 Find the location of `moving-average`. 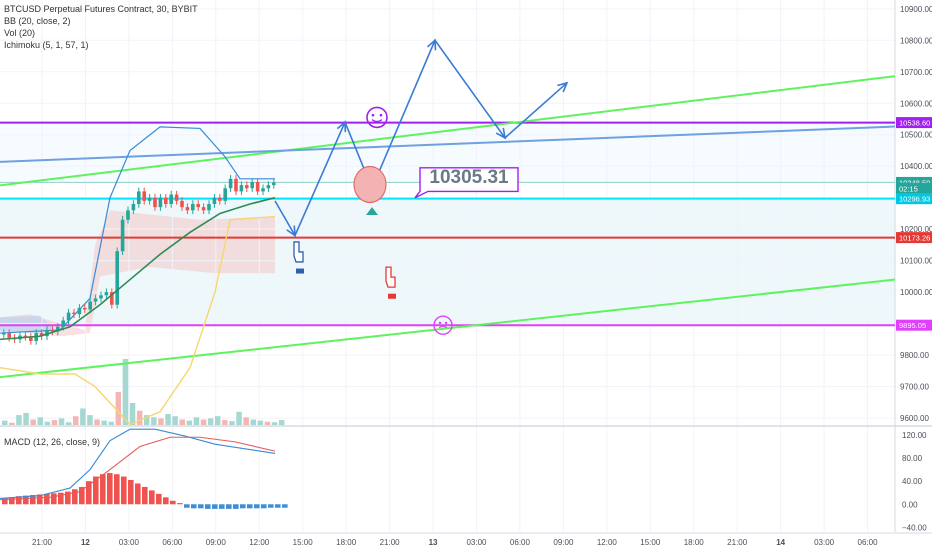

moving-average is located at coordinates (138, 268).